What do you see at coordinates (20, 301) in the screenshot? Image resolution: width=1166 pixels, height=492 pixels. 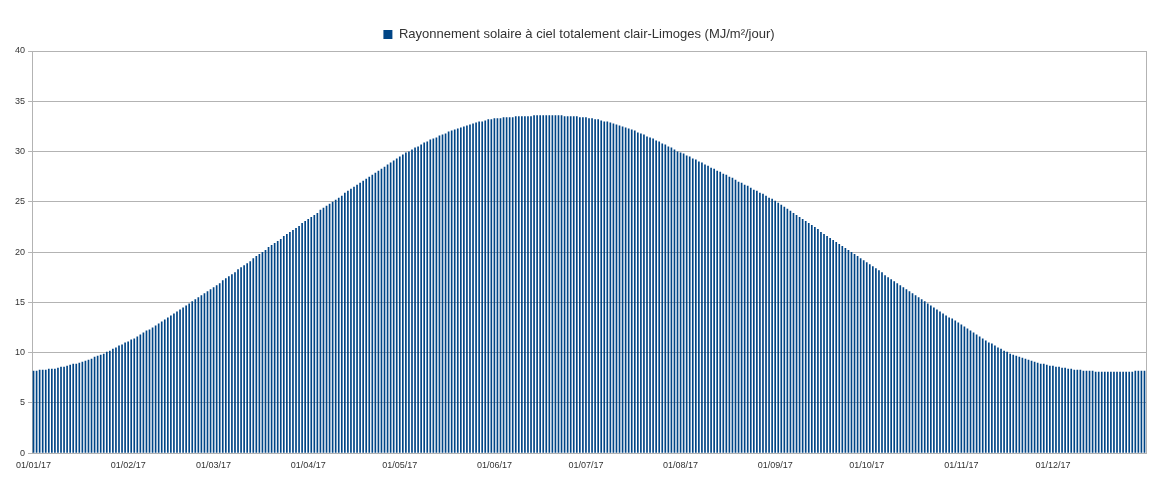 I see `y-tick-label: 15` at bounding box center [20, 301].